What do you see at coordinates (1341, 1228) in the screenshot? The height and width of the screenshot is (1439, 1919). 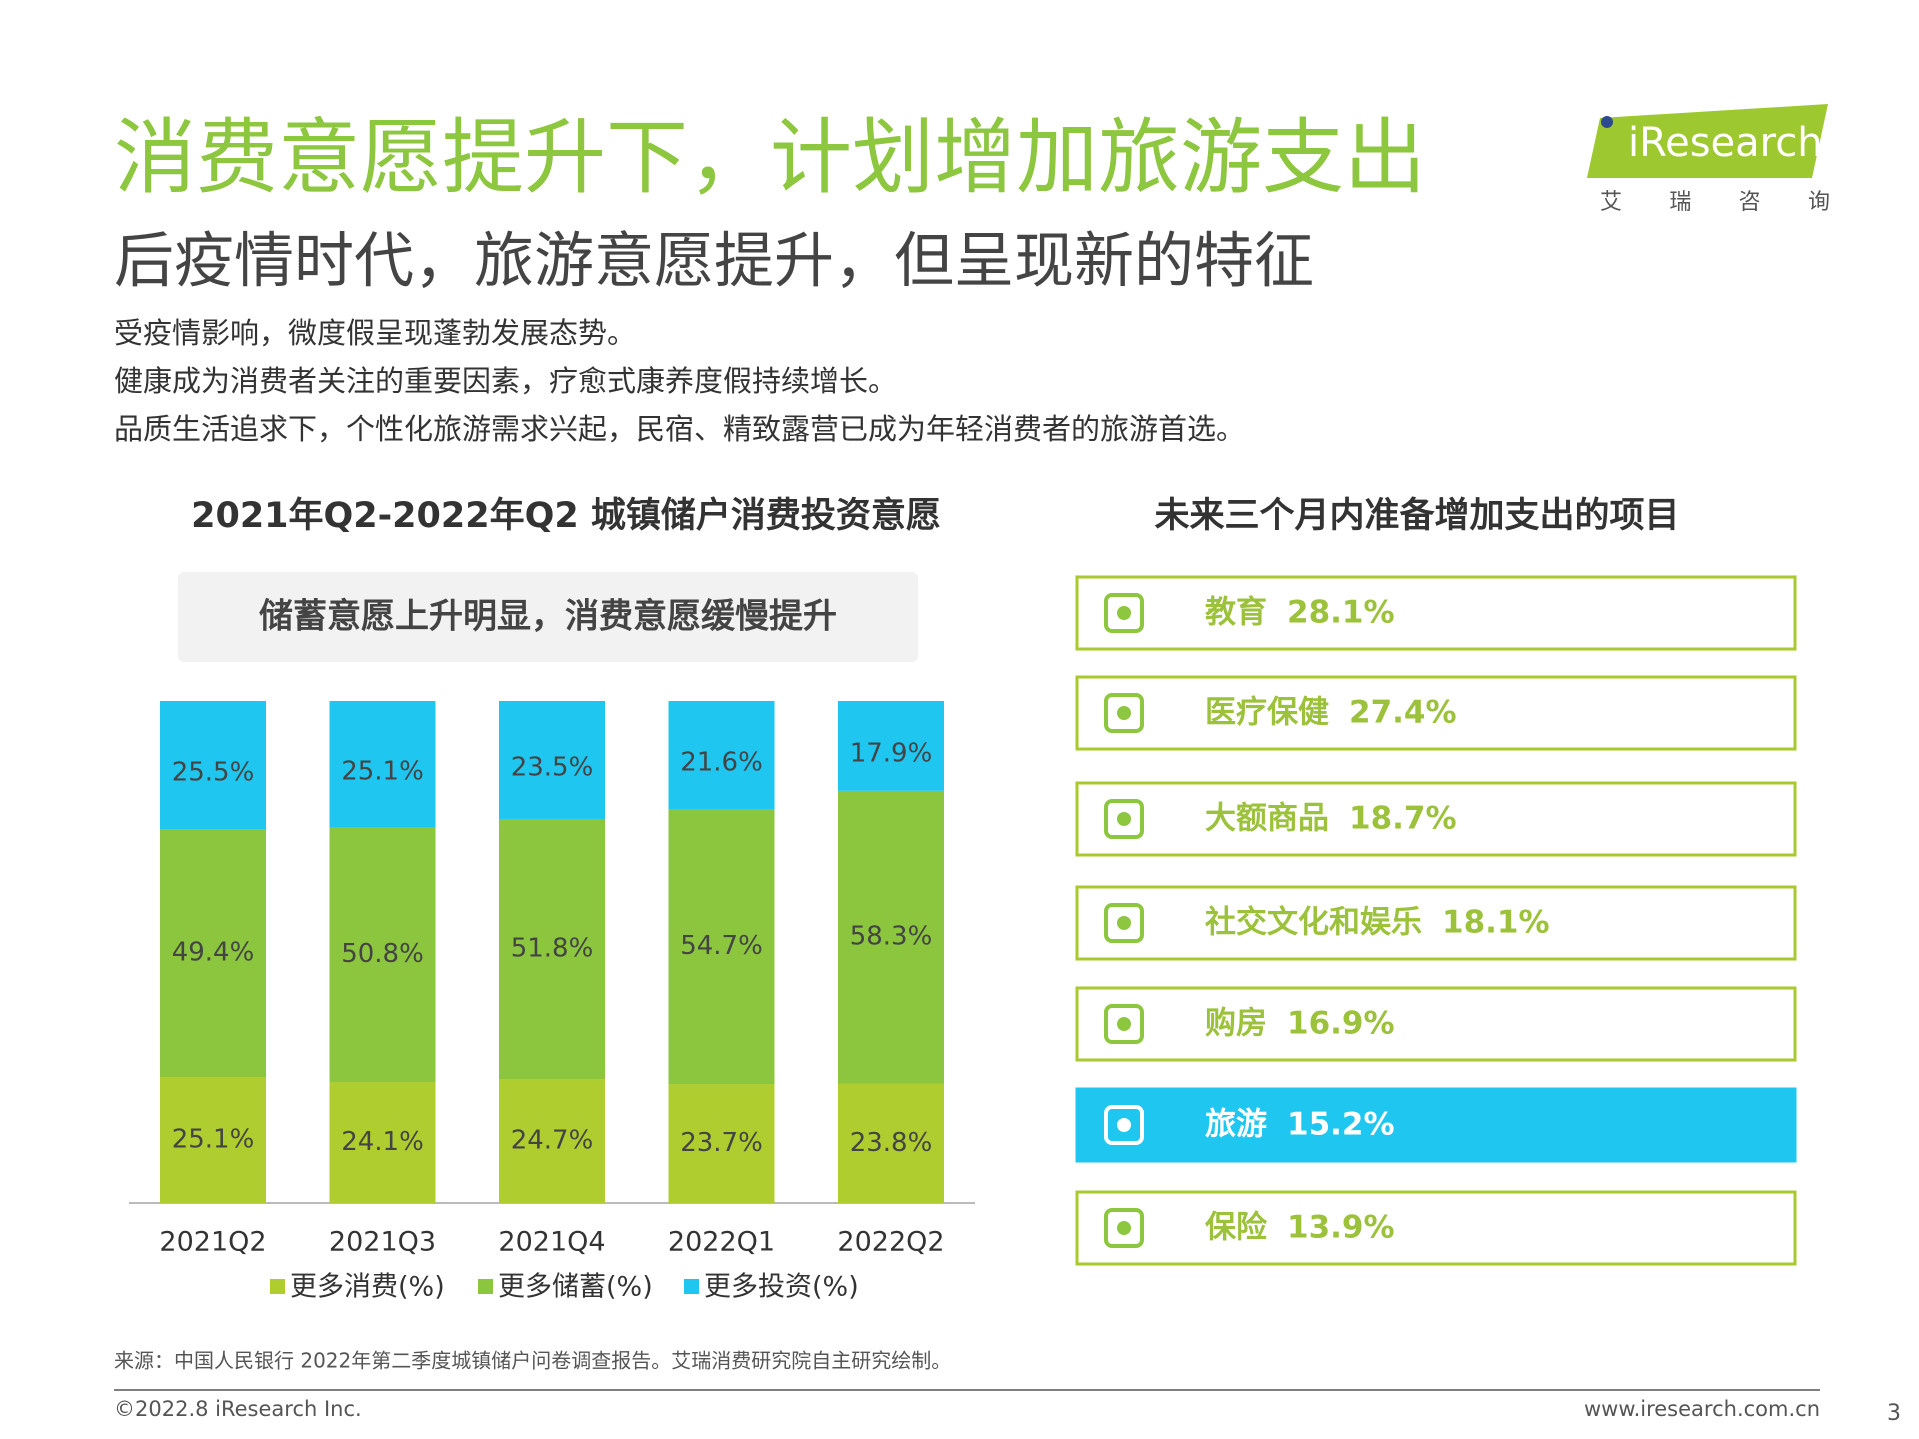 I see `item-share: 13.9%` at bounding box center [1341, 1228].